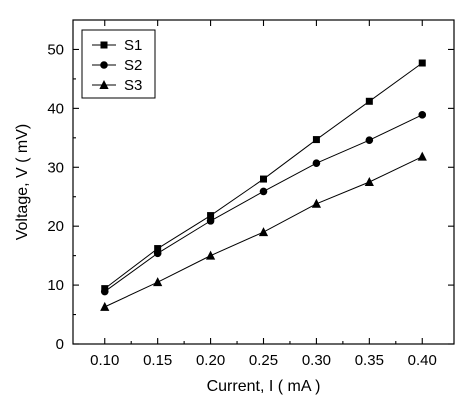  Describe the element at coordinates (55, 167) in the screenshot. I see `y-tick-label: 30` at that location.